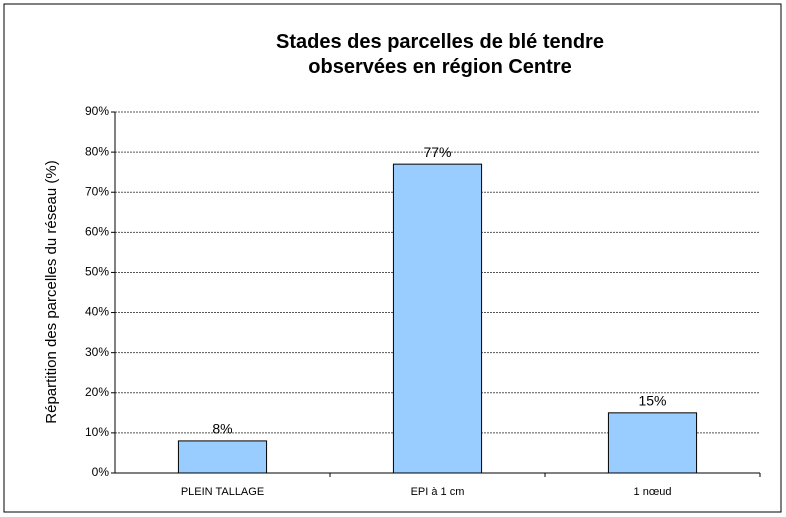 The width and height of the screenshot is (786, 517). Describe the element at coordinates (652, 401) in the screenshot. I see `data-label: 15%` at that location.